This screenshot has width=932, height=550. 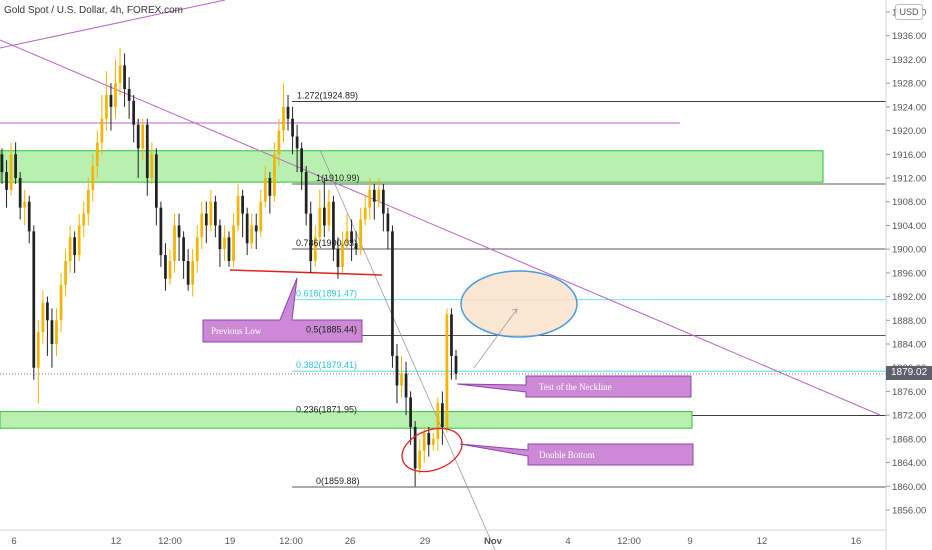 I want to click on time-axis: 6 12 12:00 19 12:00 26 29 Nov 4 12:00 9 12 16, so click(x=436, y=541).